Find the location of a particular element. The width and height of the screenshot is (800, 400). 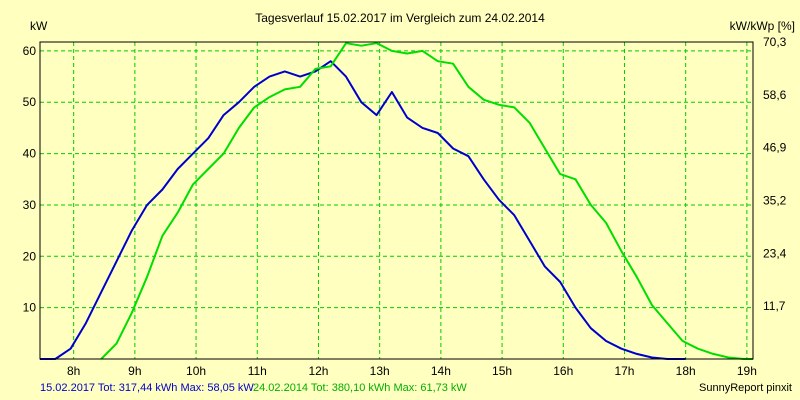

y-tick-label-left: 60 is located at coordinates (30, 51).